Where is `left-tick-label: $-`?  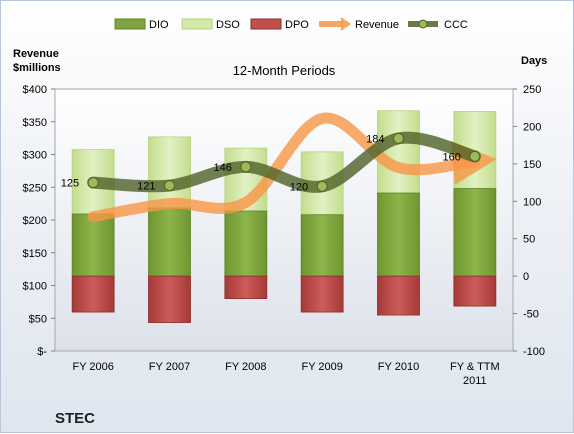 left-tick-label: $- is located at coordinates (42, 352).